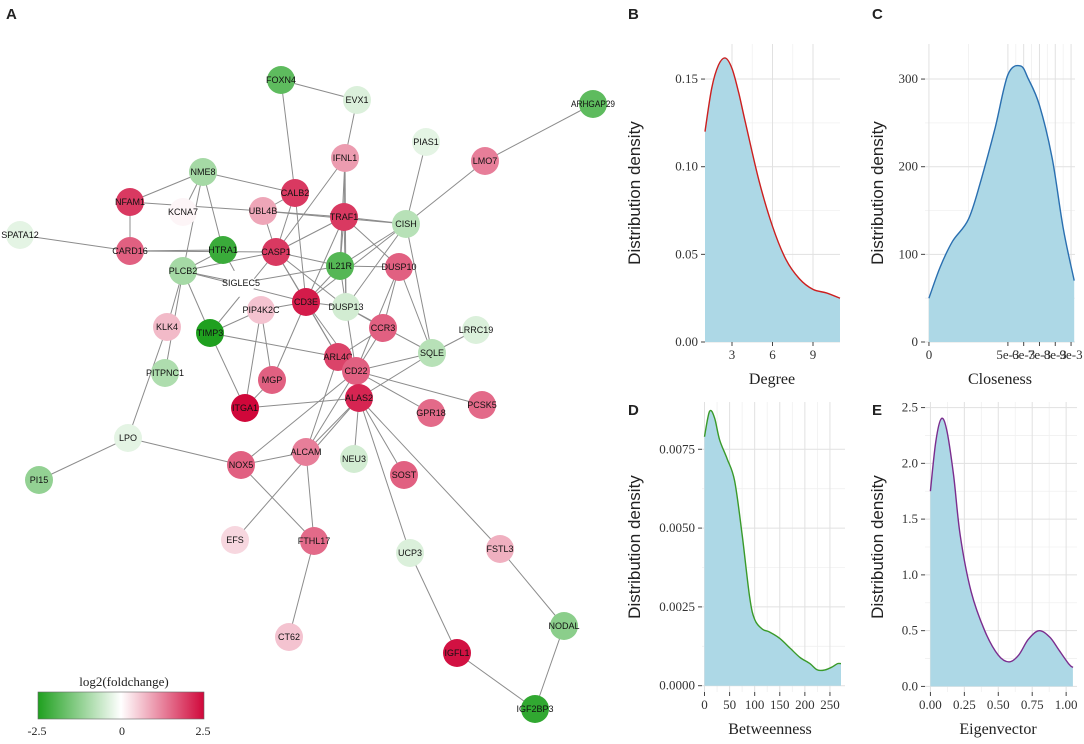  I want to click on x-tick-label: 0.25, so click(964, 704).